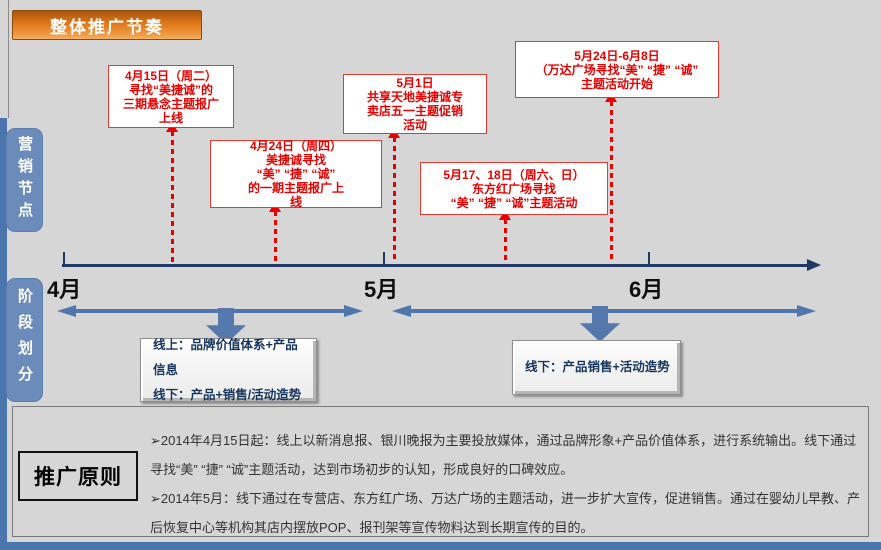 The height and width of the screenshot is (550, 881). I want to click on event-callout-apr24: 4月24日（周四） 美捷诚寻找 “美” “捷” “诚” 的一期主题报广上 线, so click(296, 174).